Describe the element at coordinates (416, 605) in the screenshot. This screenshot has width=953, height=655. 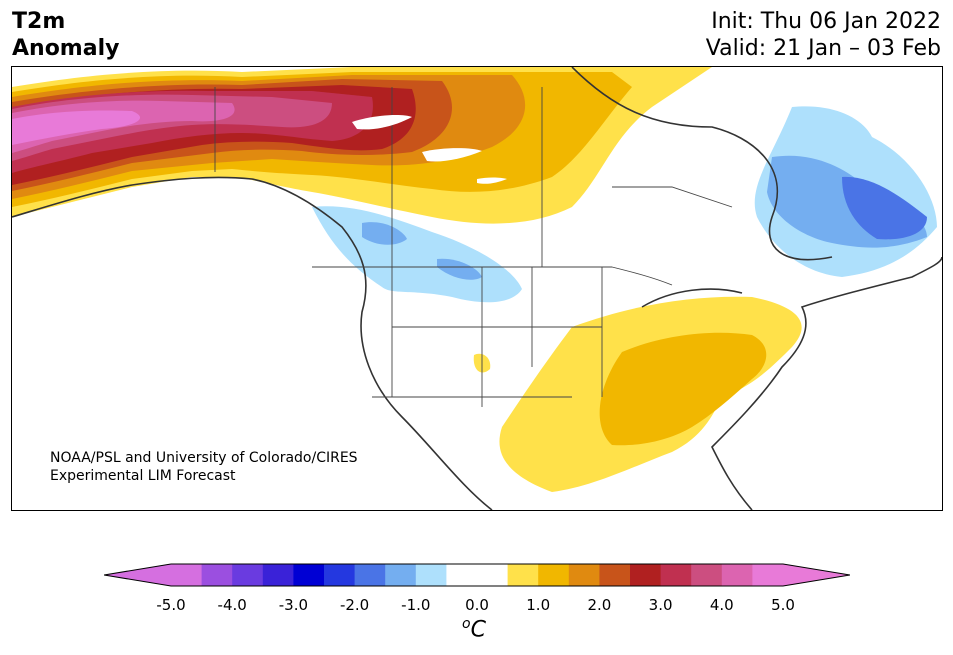
I see `colorbar-tick-label: -1.0` at that location.